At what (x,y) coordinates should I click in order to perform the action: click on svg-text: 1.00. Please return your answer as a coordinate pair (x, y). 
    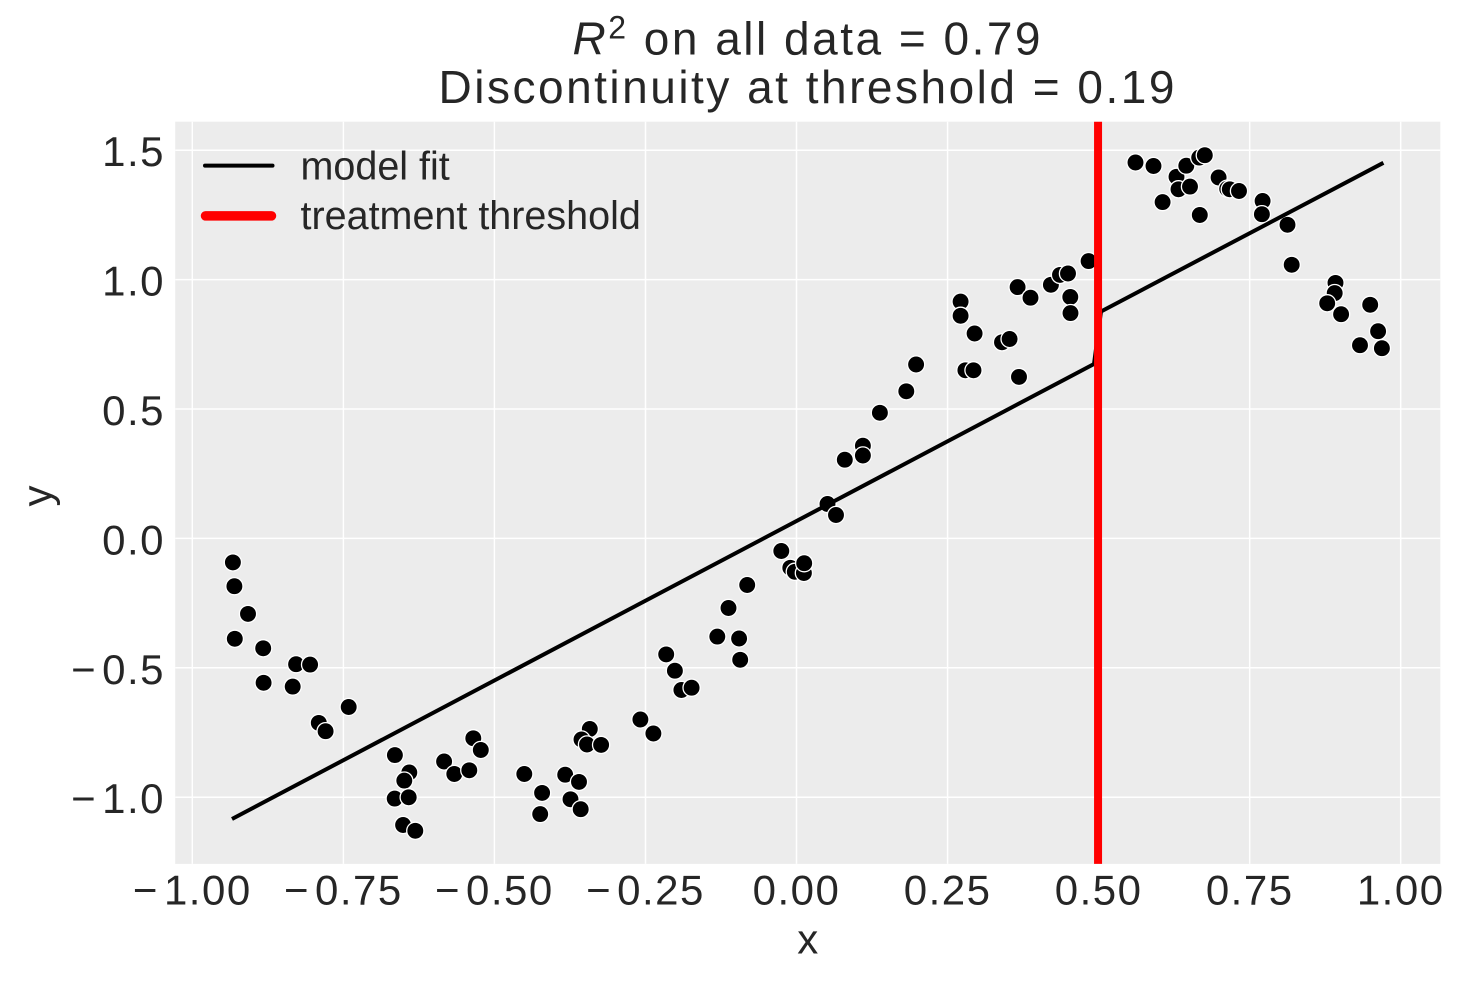
    Looking at the image, I should click on (1401, 890).